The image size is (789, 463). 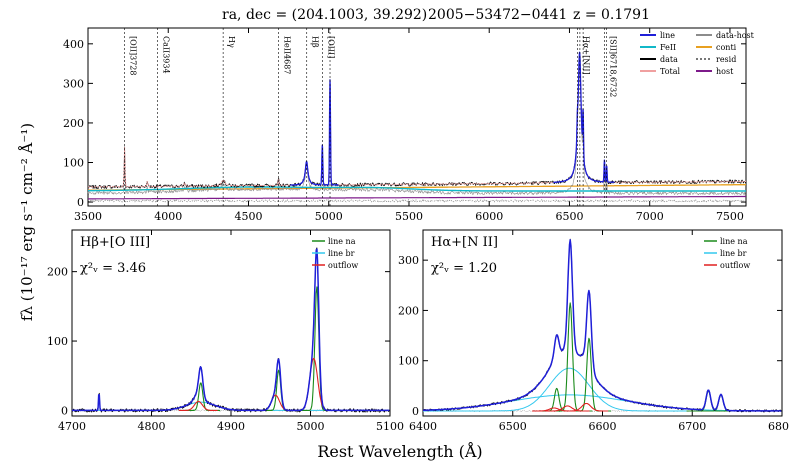 I want to click on ha-xtick-label: 6500, so click(x=513, y=426).